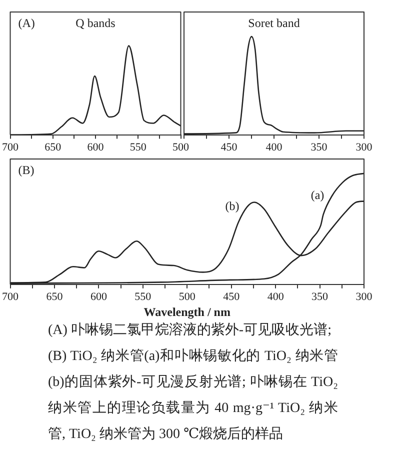 The height and width of the screenshot is (451, 393). I want to click on text: (A), so click(26, 23).